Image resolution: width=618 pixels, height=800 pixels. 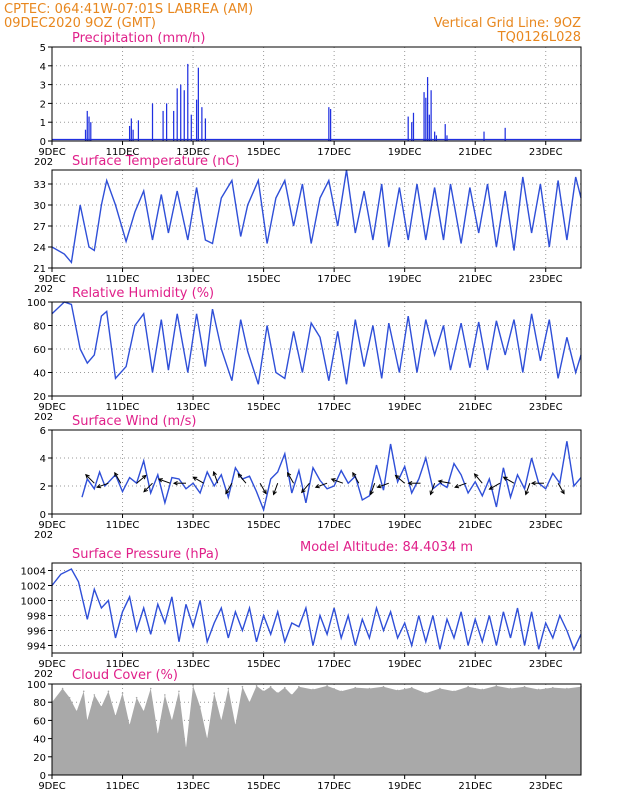 I want to click on x-tick-label: 11DEC, so click(x=123, y=152).